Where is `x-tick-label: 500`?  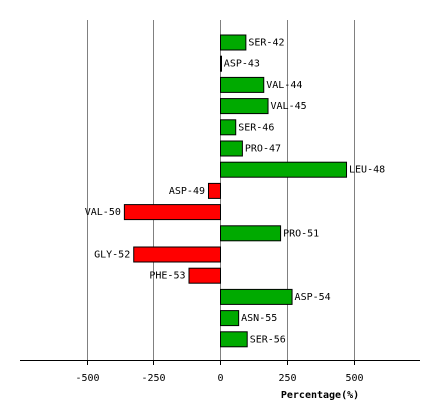
x-tick-label: 500 is located at coordinates (354, 378).